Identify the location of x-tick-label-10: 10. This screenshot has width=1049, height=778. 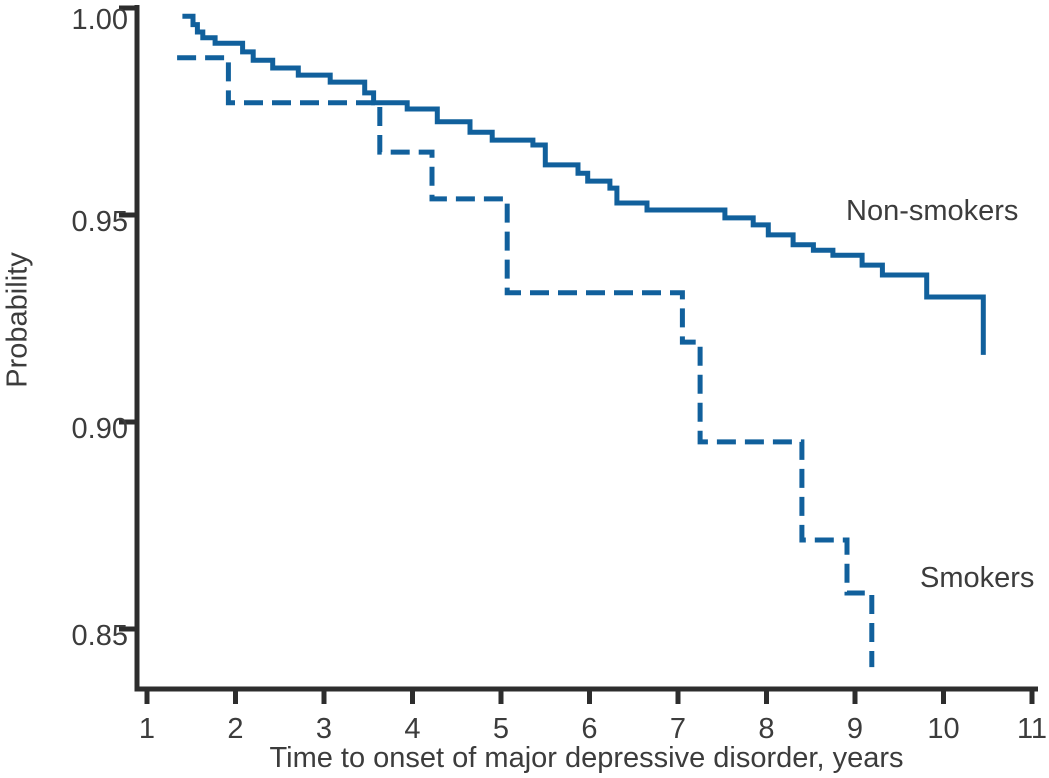
(943, 729).